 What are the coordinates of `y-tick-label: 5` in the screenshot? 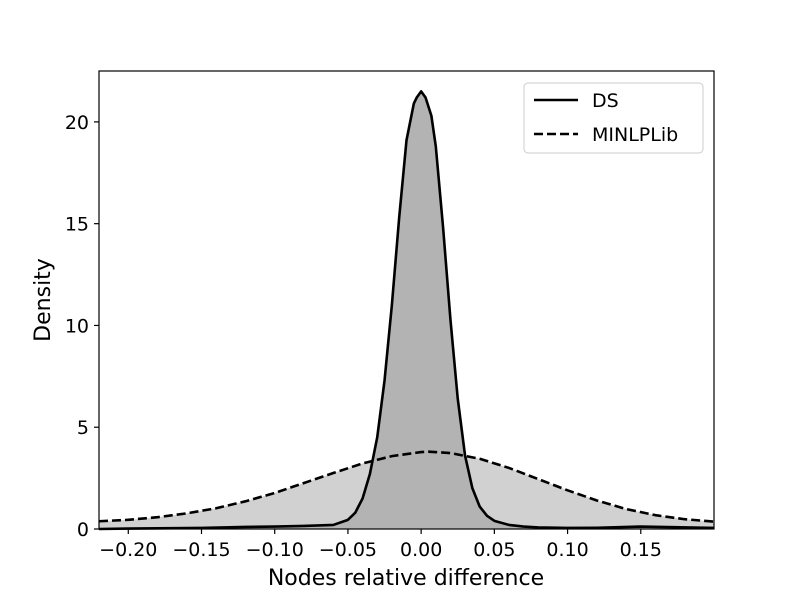 It's located at (83, 428).